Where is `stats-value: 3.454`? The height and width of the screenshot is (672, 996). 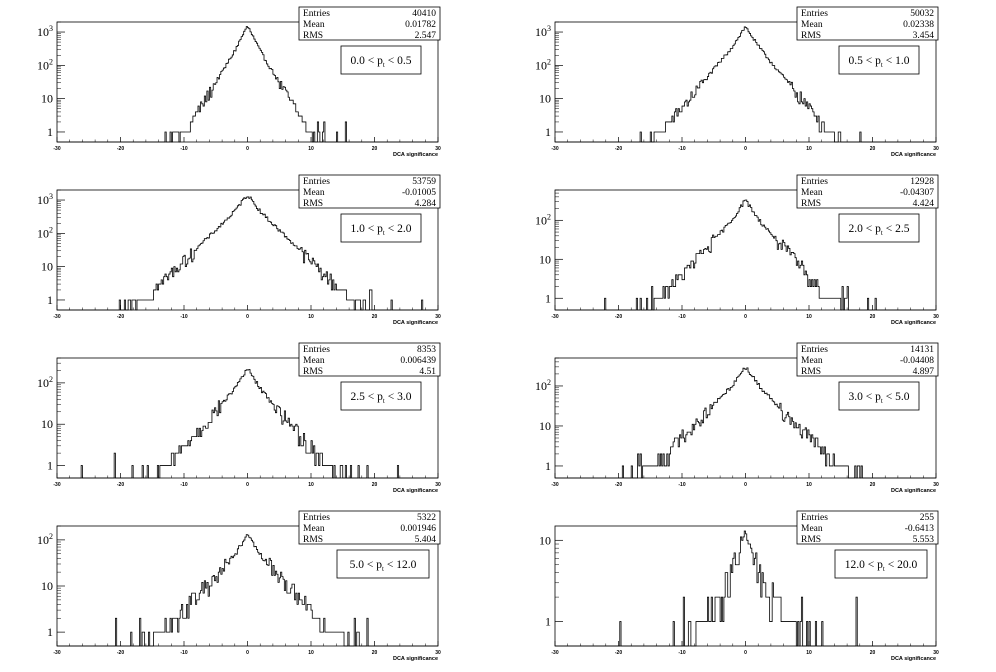 stats-value: 3.454 is located at coordinates (924, 36).